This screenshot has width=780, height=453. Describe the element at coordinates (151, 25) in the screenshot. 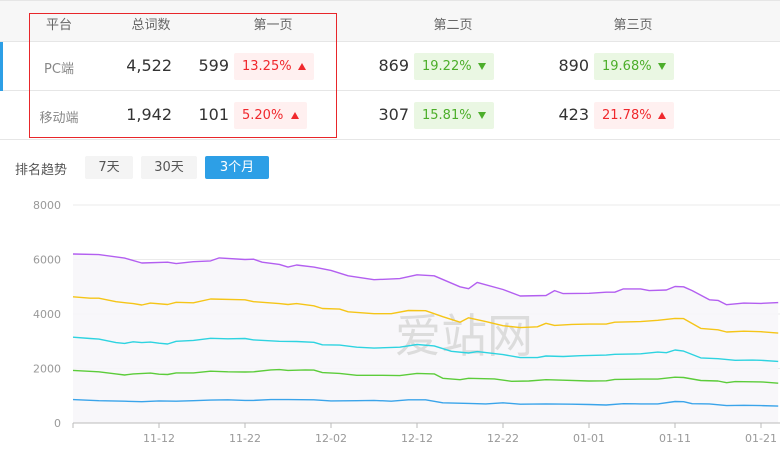

I see `header-total: 总词数` at that location.